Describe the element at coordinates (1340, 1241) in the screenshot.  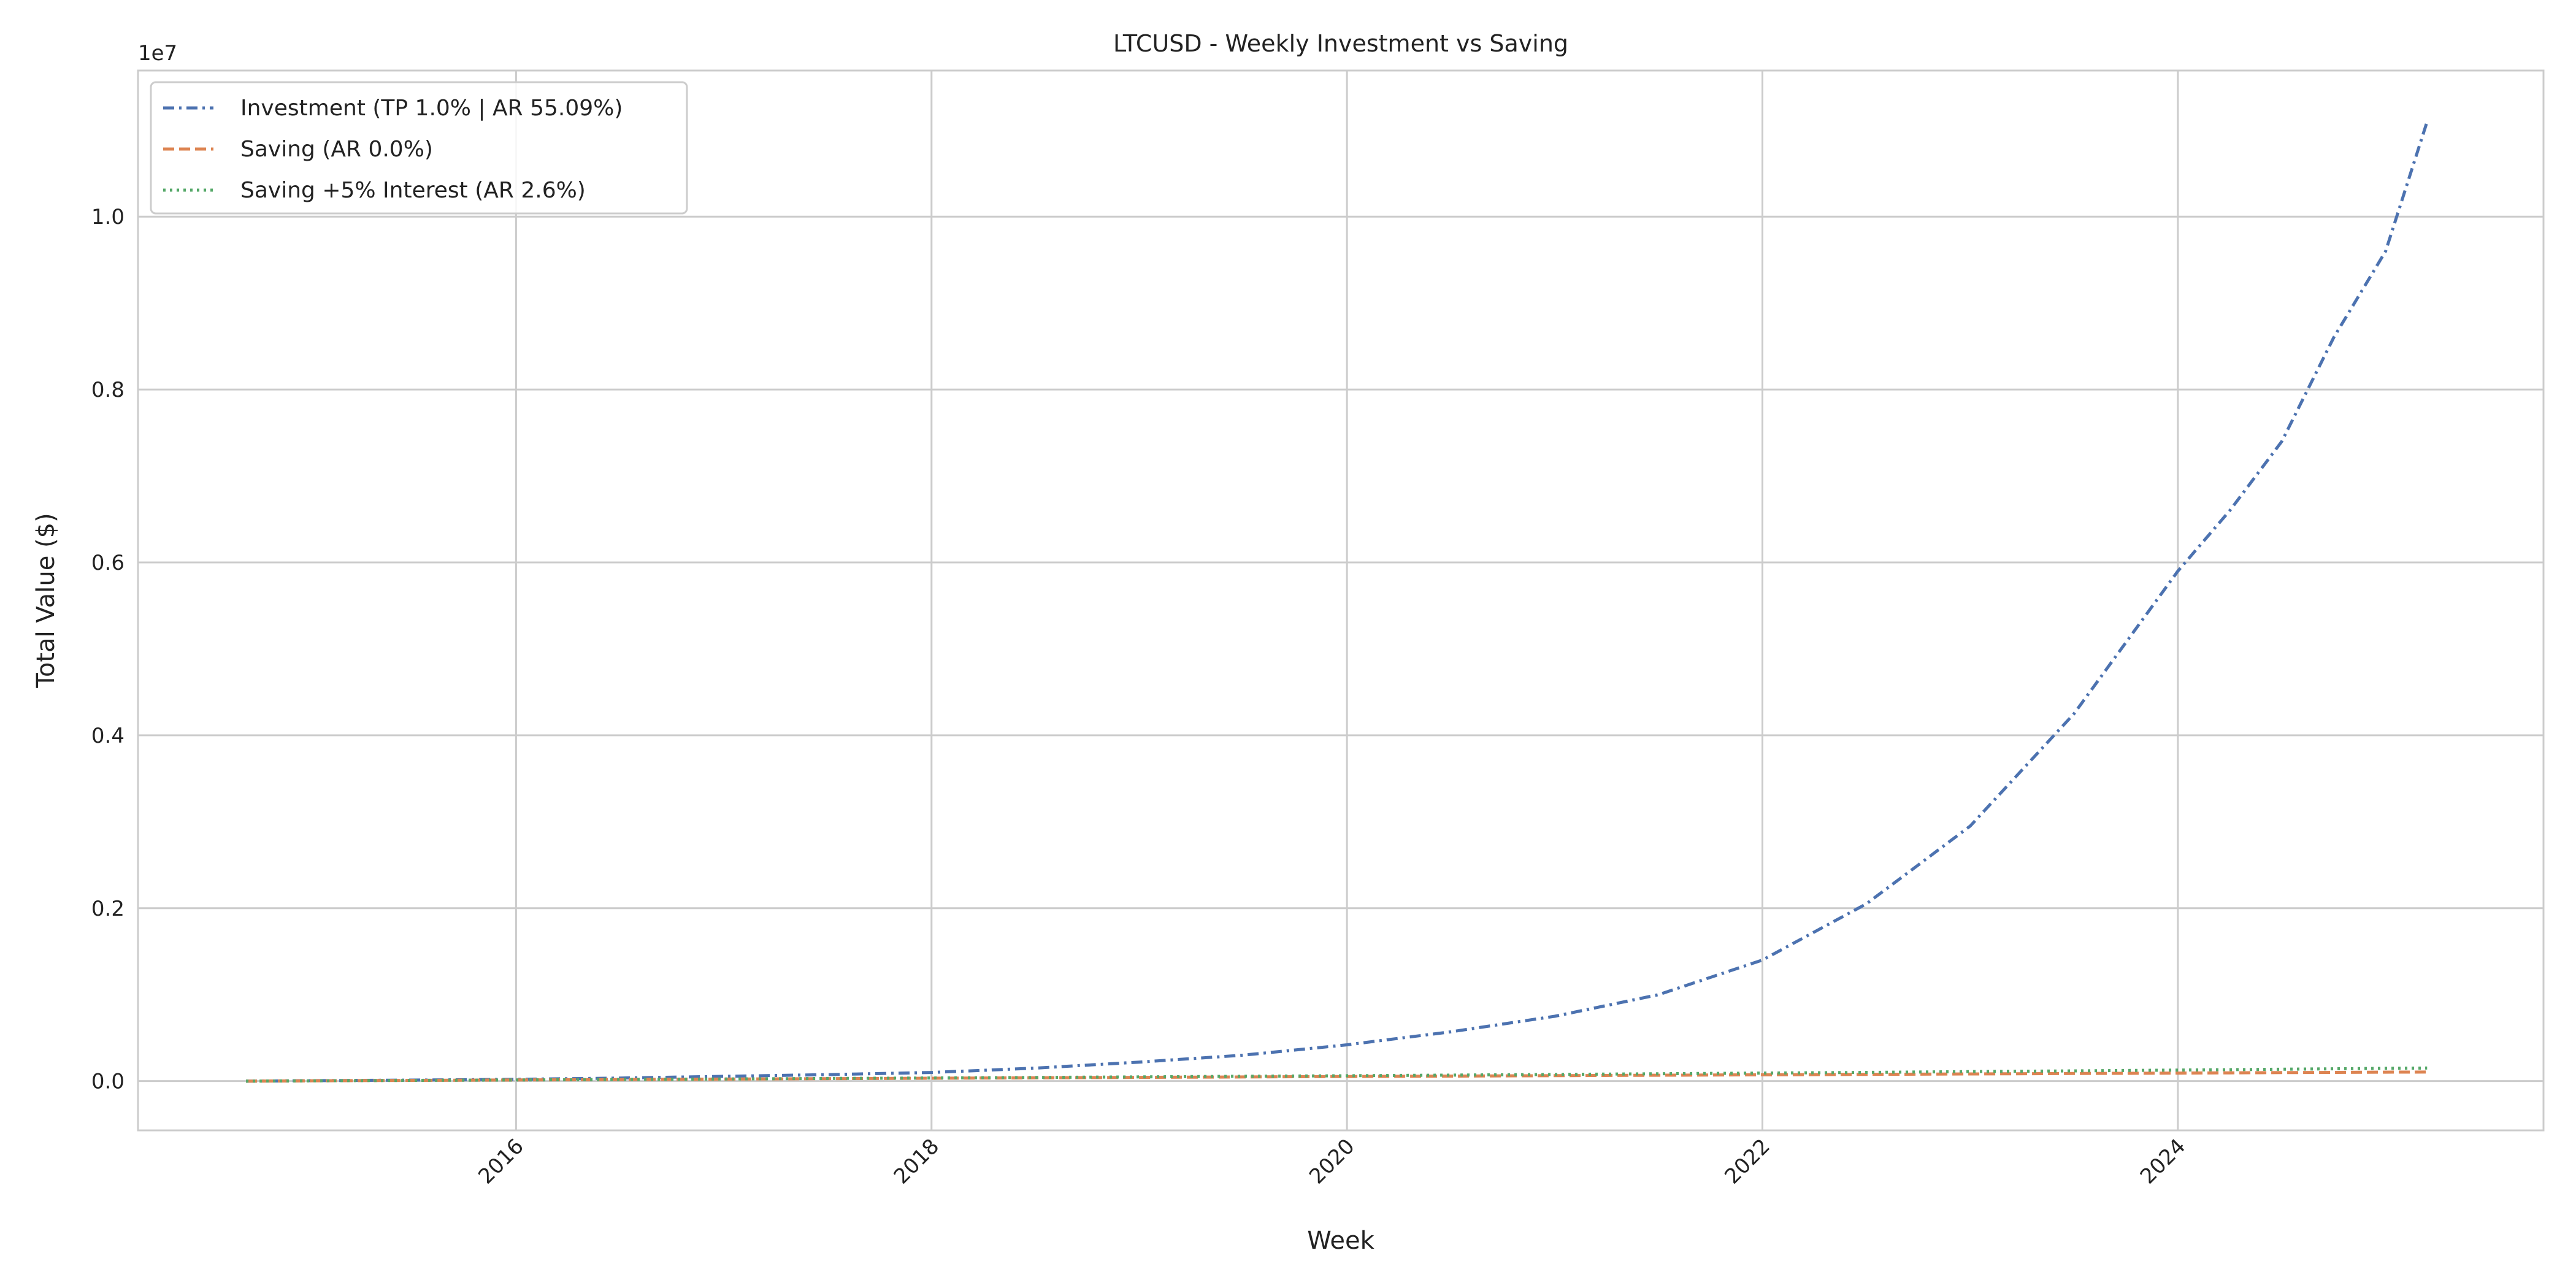
I see `x-axis-label: Week` at that location.